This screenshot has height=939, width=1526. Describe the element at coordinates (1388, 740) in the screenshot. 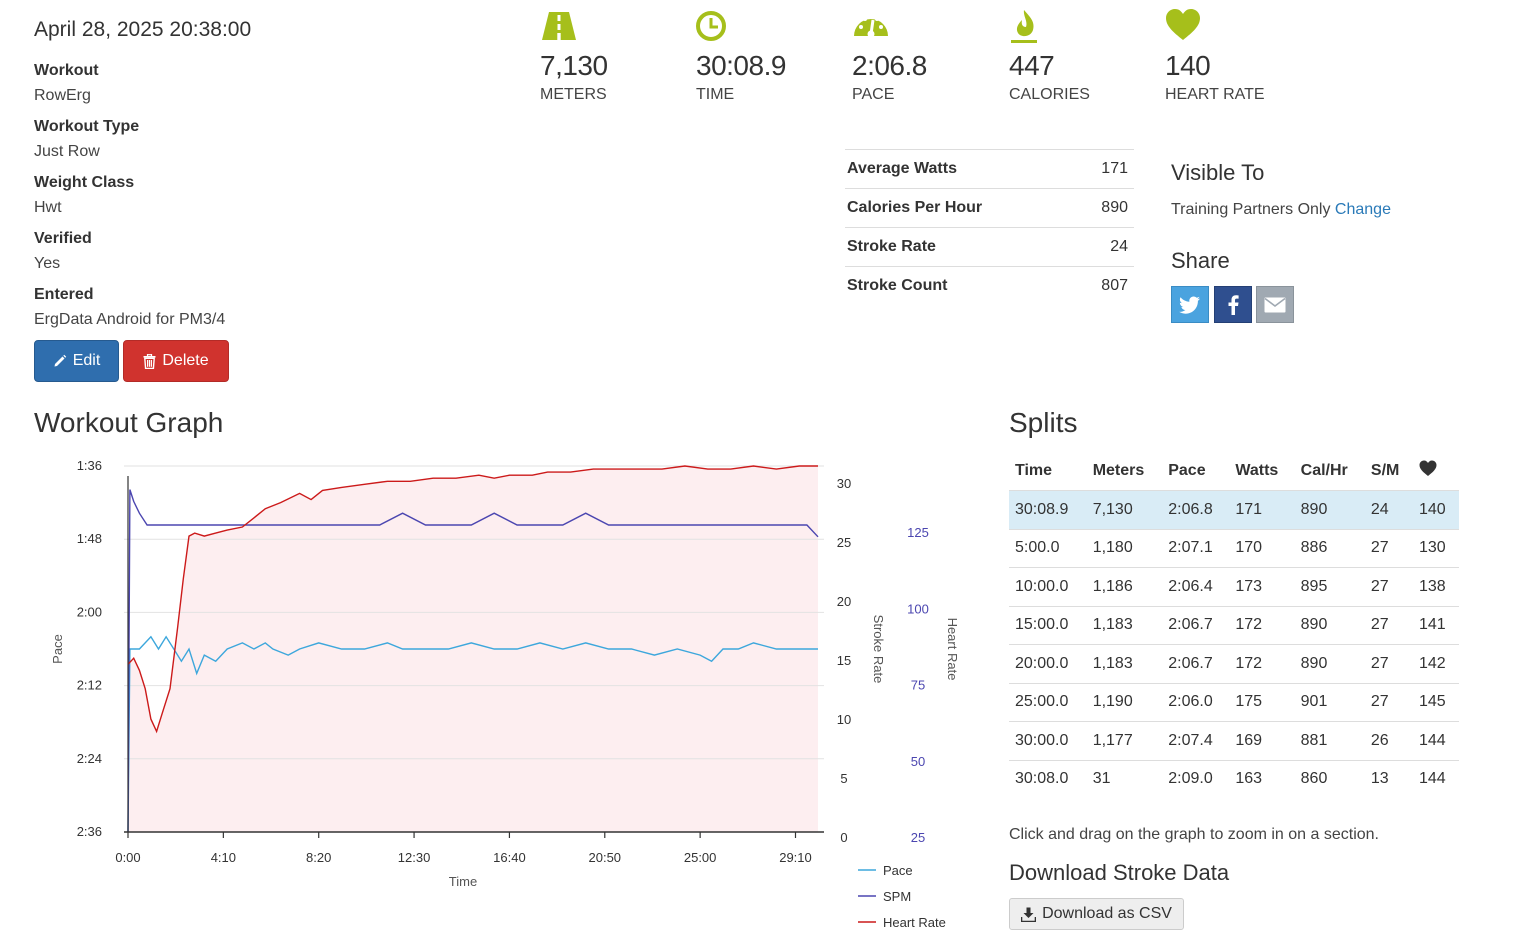

I see `splits-cell: 26` at that location.